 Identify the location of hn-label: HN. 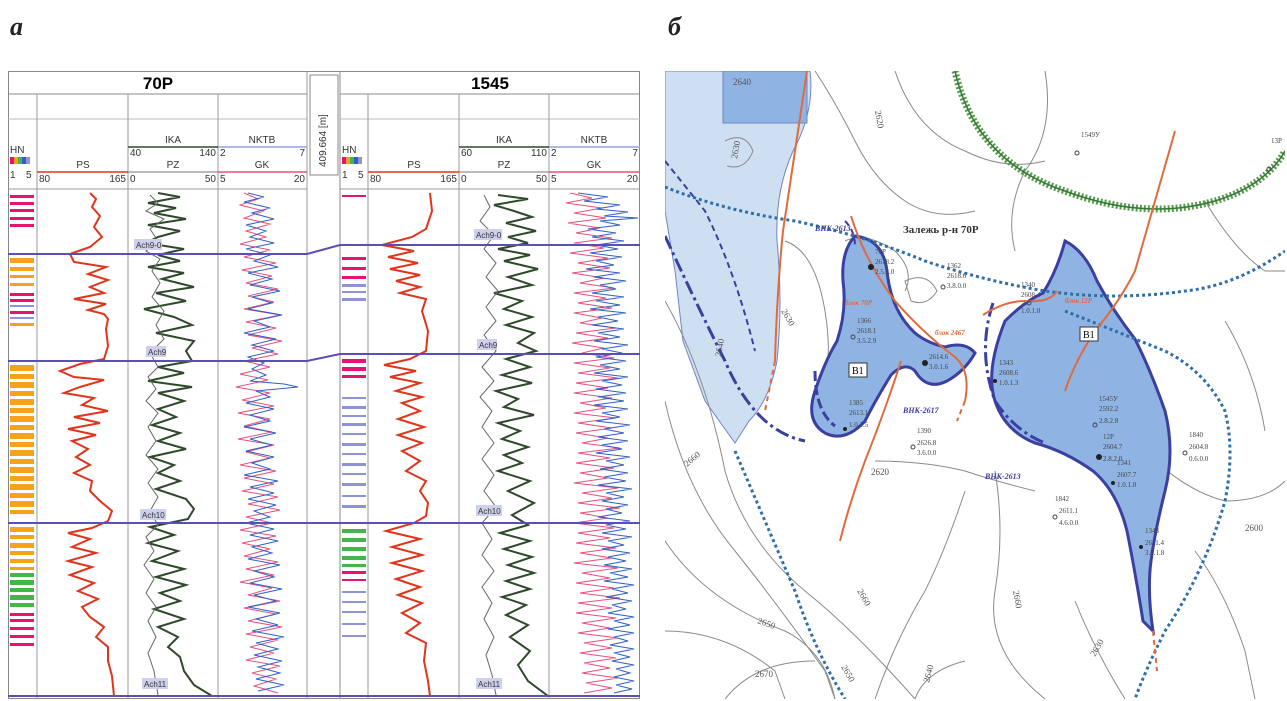
(17, 150).